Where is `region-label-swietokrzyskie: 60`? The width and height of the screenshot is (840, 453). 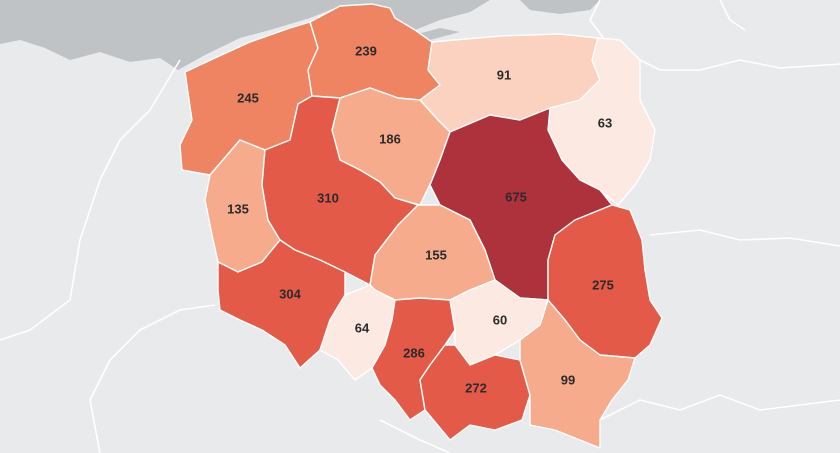 region-label-swietokrzyskie: 60 is located at coordinates (500, 319).